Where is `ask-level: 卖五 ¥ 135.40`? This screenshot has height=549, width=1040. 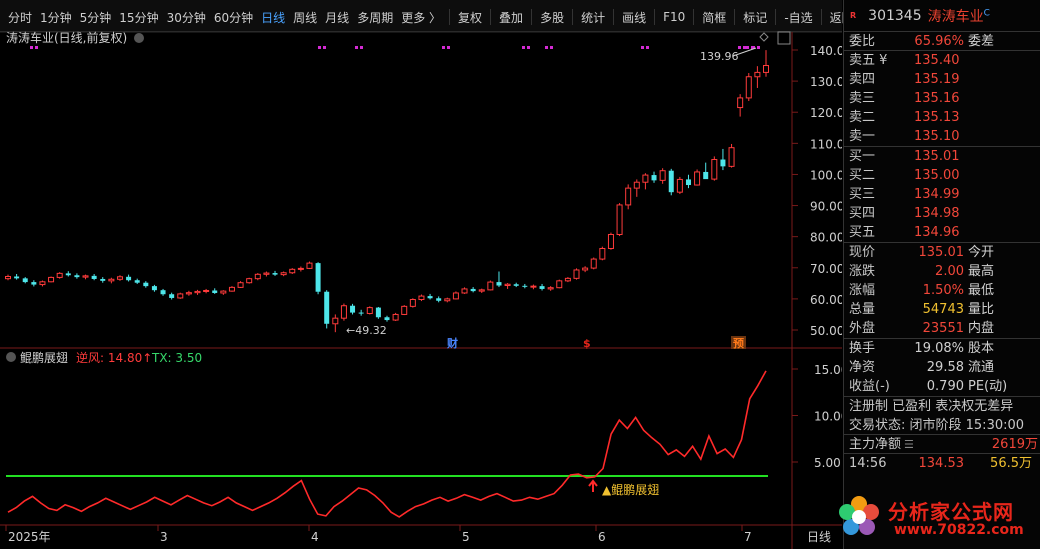 ask-level: 卖五 ¥ 135.40 is located at coordinates (942, 60).